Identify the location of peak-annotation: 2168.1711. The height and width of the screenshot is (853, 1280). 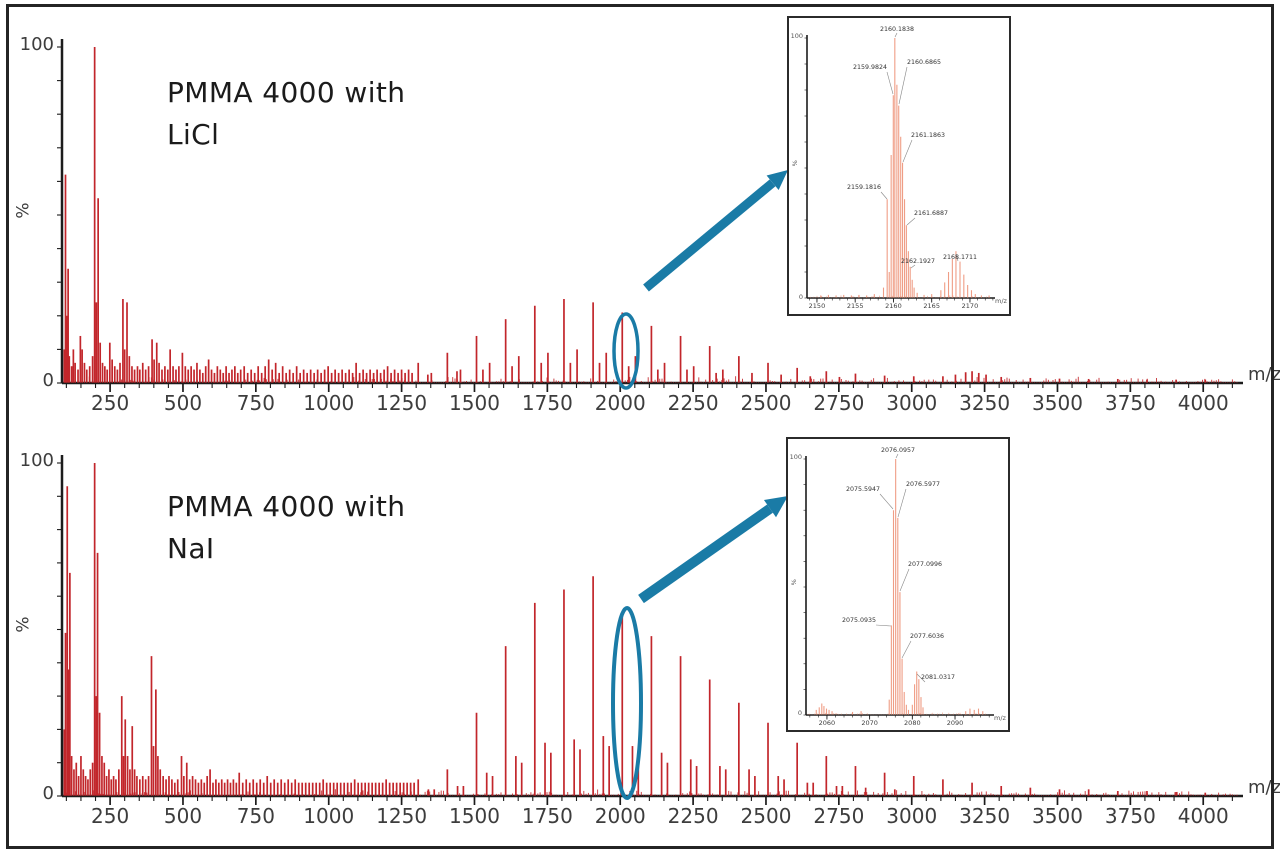
(960, 257).